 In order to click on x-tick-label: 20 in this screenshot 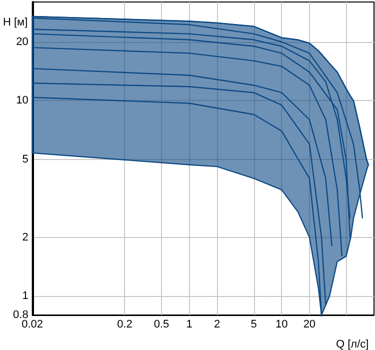, I will do `click(309, 324)`.